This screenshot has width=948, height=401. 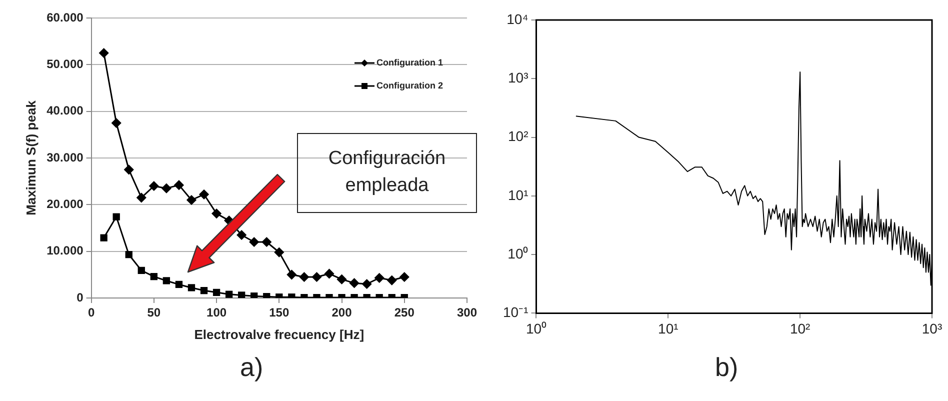 I want to click on annotation: Configuración empleada, so click(x=387, y=173).